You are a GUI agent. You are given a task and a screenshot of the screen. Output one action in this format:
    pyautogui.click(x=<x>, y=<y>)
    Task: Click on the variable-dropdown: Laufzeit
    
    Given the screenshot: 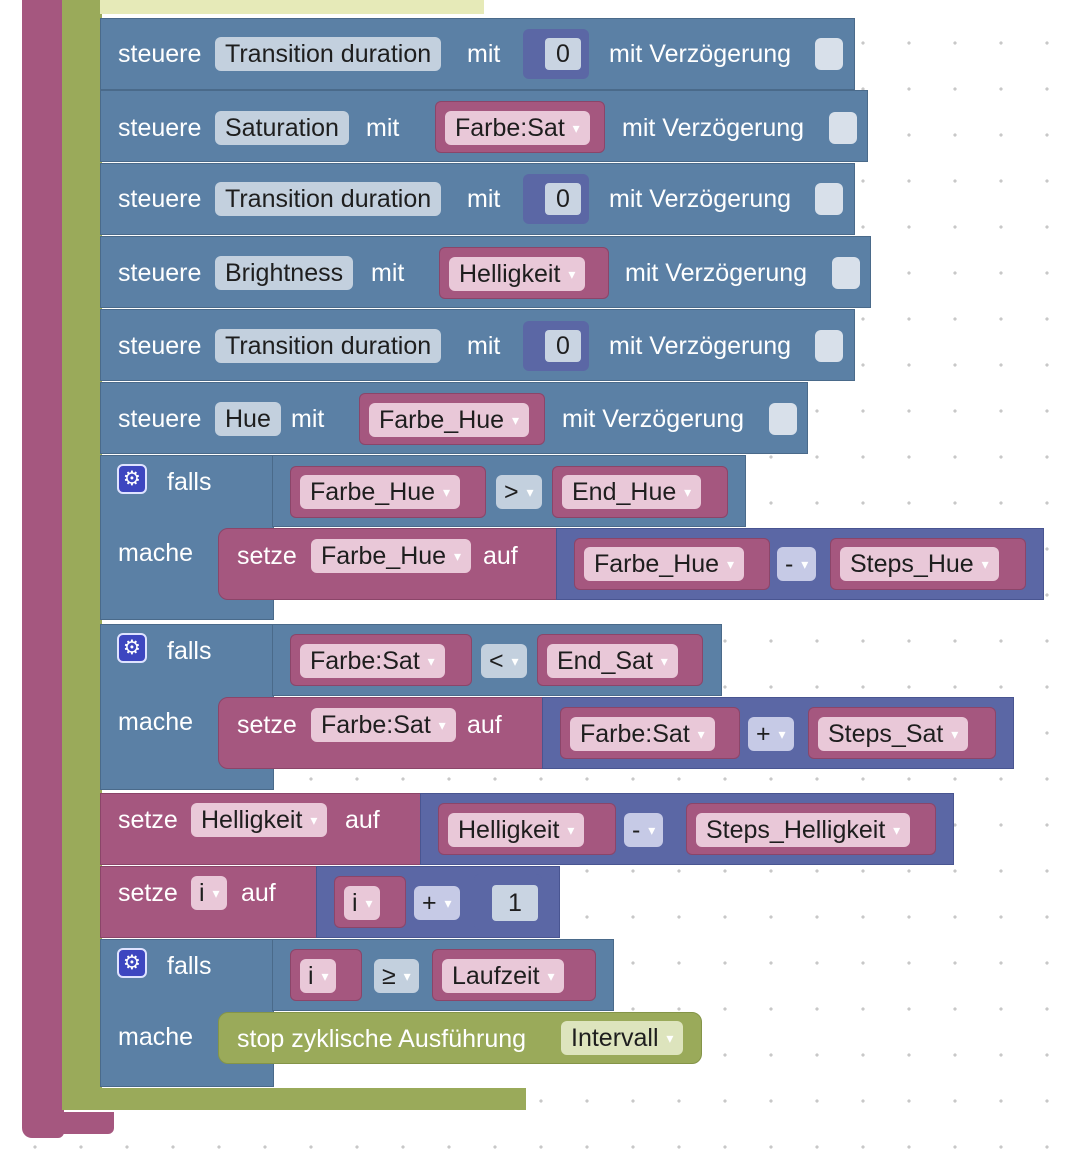 What is the action you would take?
    pyautogui.click(x=503, y=976)
    